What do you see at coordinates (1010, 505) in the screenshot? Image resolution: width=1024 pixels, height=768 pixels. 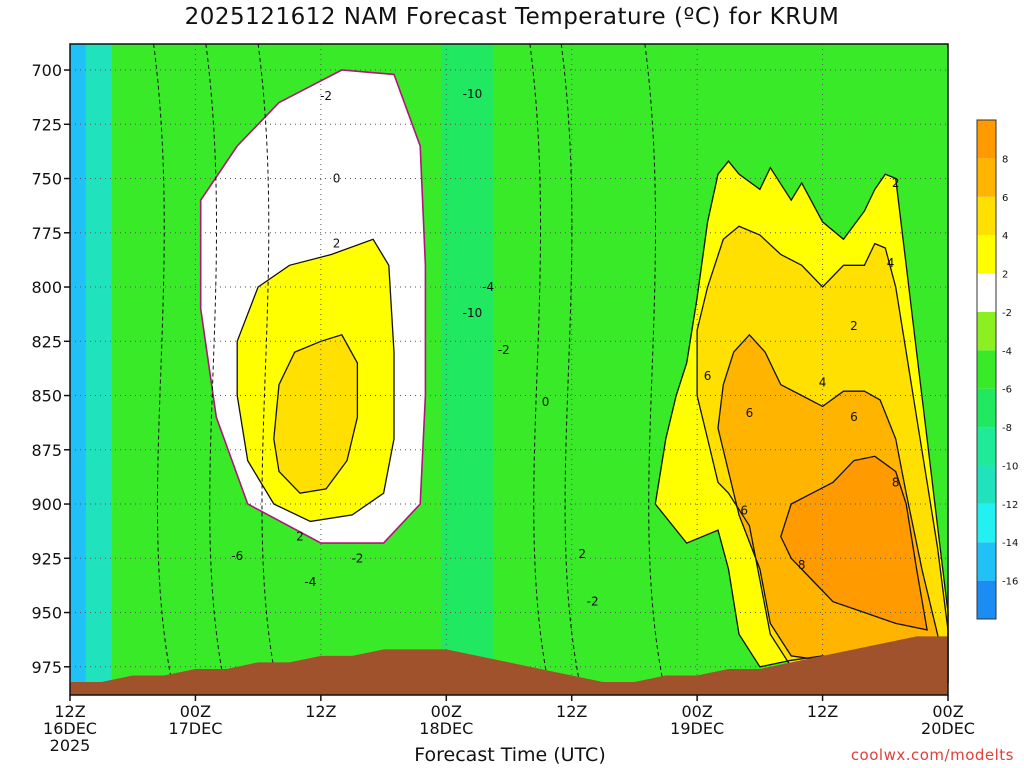 I see `colorbar-label-2: -12` at bounding box center [1010, 505].